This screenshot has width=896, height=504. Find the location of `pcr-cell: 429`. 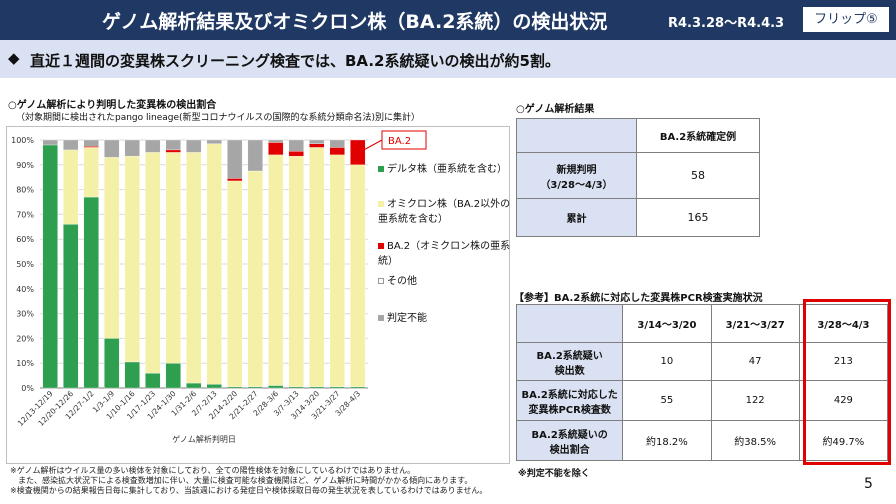

pcr-cell: 429 is located at coordinates (843, 400).